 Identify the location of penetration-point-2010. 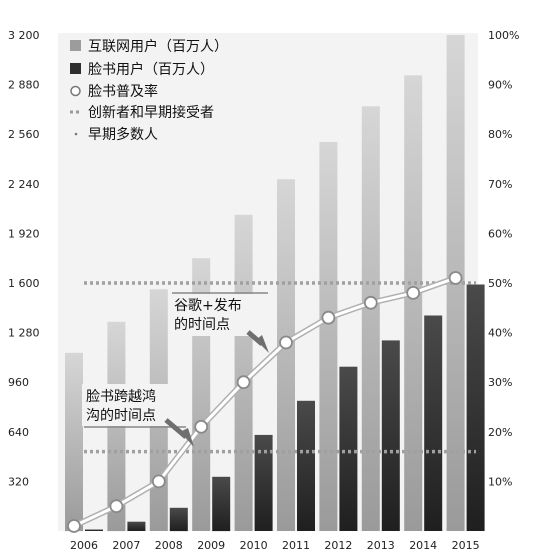
(243, 382).